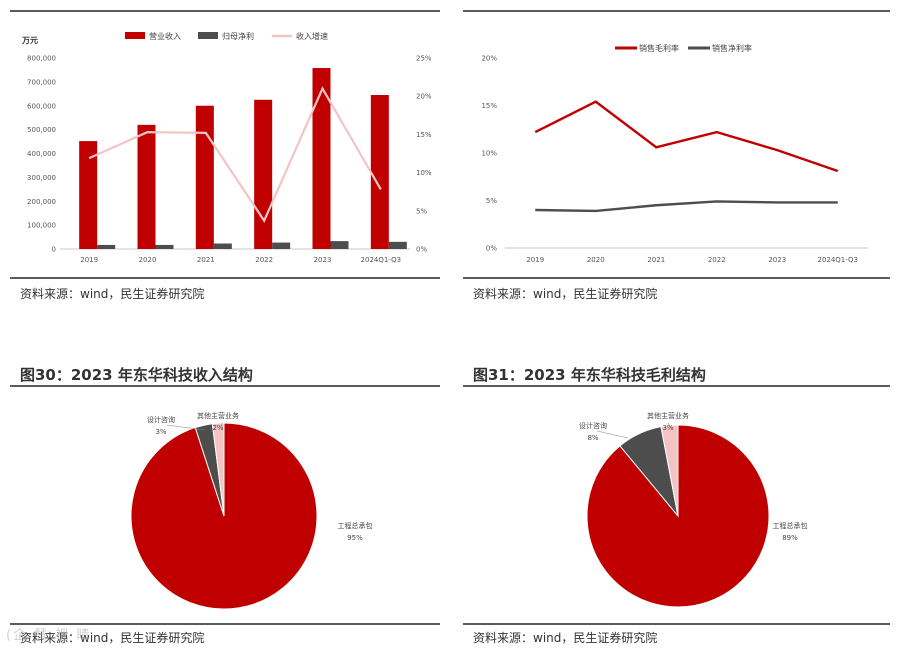  Describe the element at coordinates (225, 278) in the screenshot. I see `source-rule-tl` at that location.